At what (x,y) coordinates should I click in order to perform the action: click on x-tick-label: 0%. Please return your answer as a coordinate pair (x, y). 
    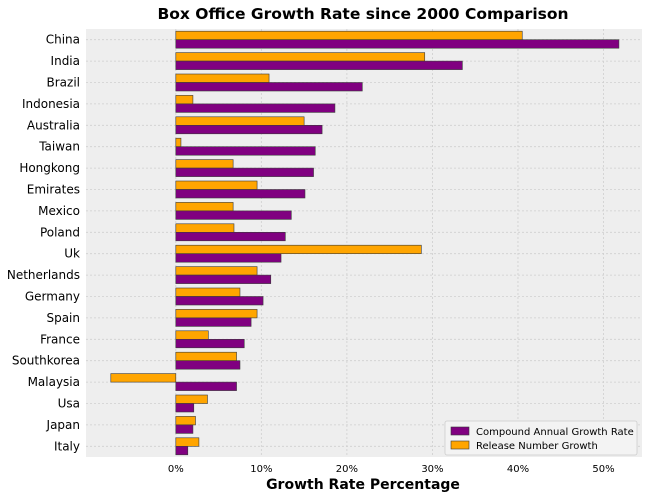
    Looking at the image, I should click on (176, 469).